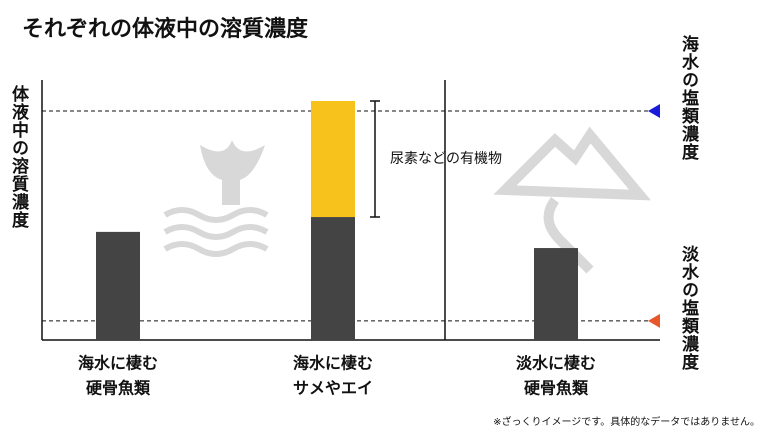  Describe the element at coordinates (689, 97) in the screenshot. I see `reference-label: 海水の塩類濃度` at that location.